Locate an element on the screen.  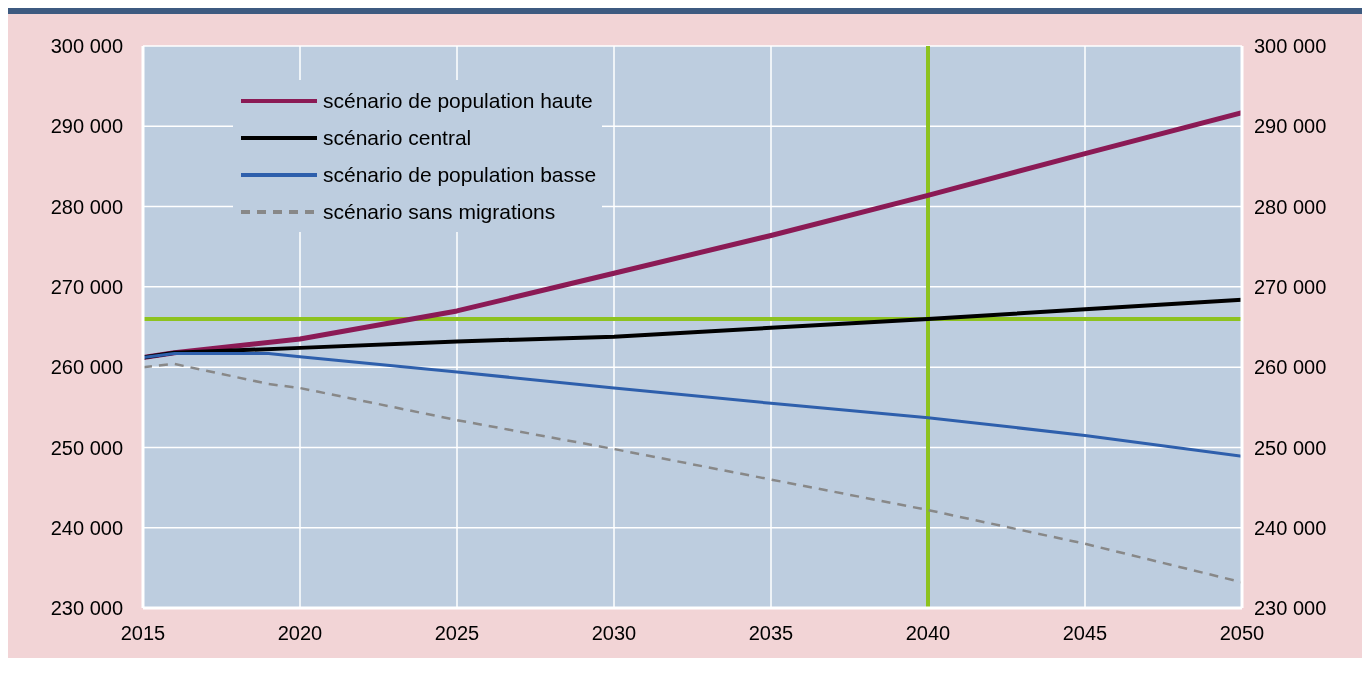
x-tick-label: 2030 is located at coordinates (614, 633).